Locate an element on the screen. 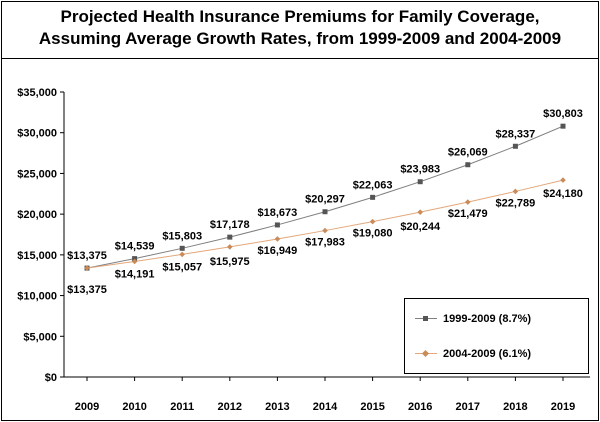 This screenshot has height=422, width=600. y-tick-label: $30,000 is located at coordinates (37, 134).